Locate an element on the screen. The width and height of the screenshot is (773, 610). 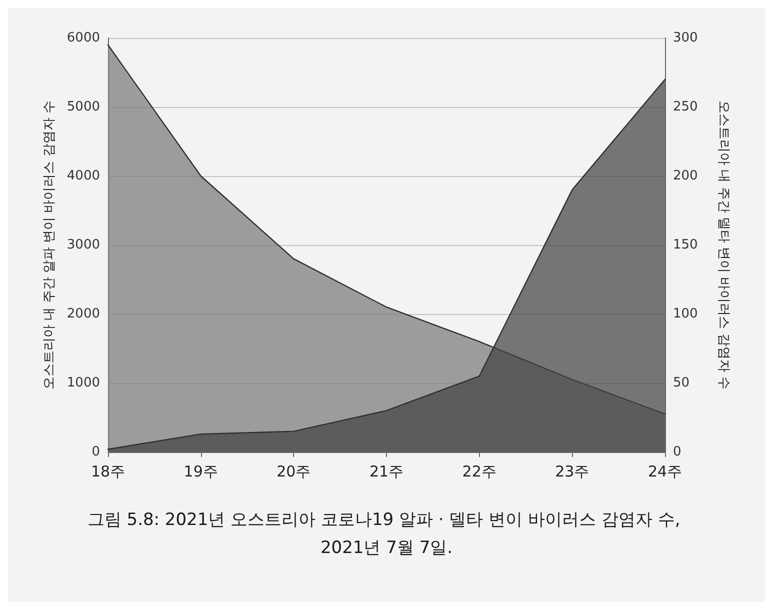
y2-axis-title: 오스트리아 내 주간 델타 변이 바이러스 감염자 수 is located at coordinates (723, 245).